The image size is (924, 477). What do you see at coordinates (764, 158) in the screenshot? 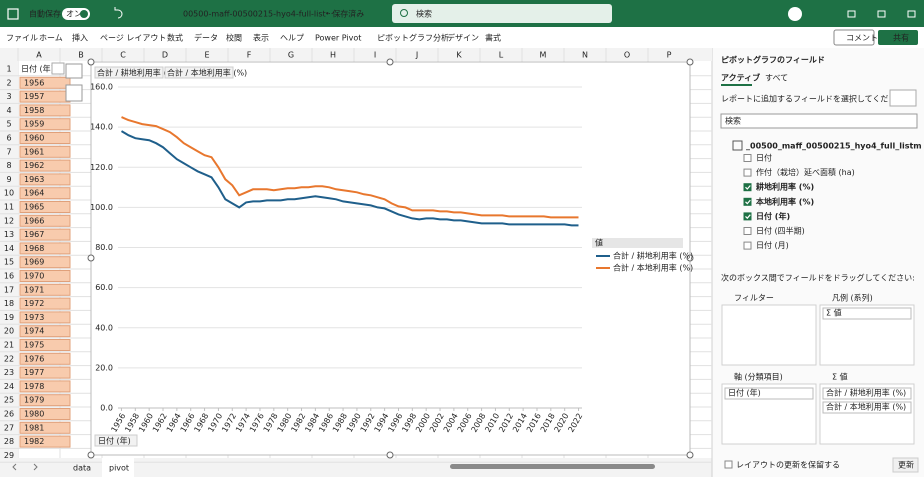
I see `field-label: 日付` at bounding box center [764, 158].